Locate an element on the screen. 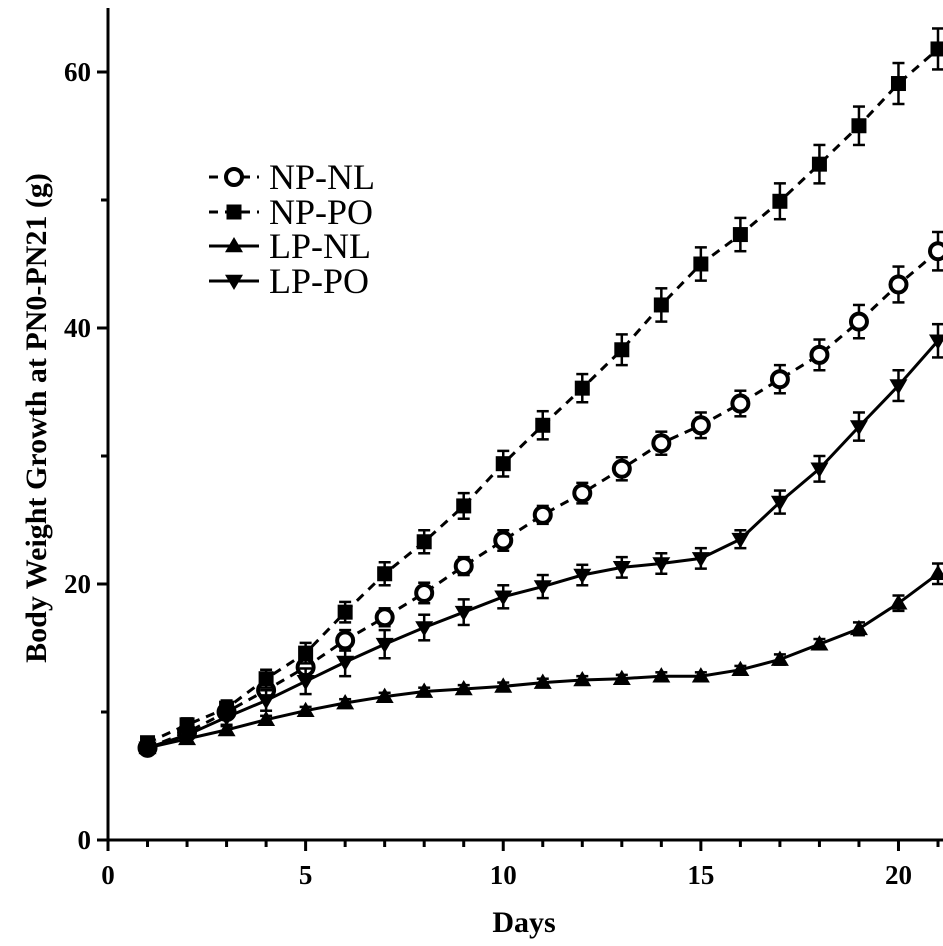 This screenshot has height=946, width=943. x-tick-label: 10 is located at coordinates (503, 875).